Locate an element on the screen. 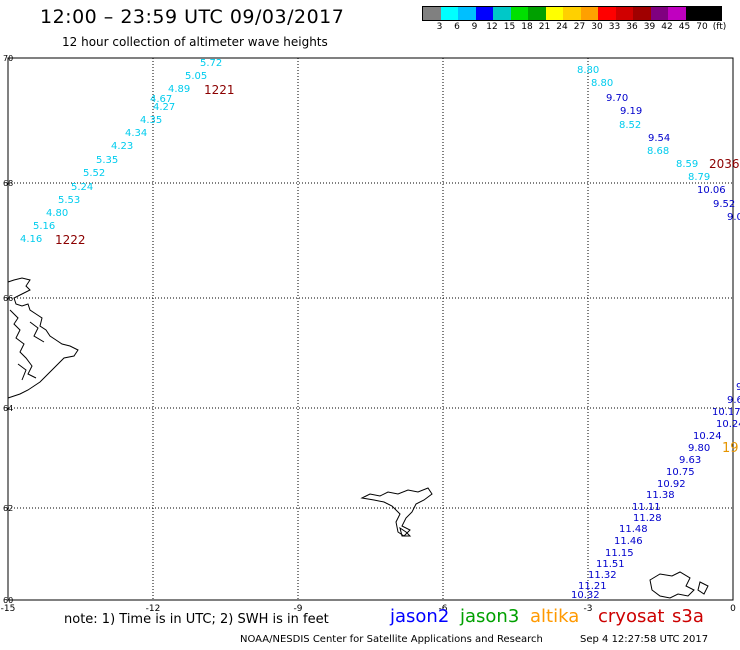 Image resolution: width=740 pixels, height=650 pixels. wave-height-label: 8.59 is located at coordinates (687, 164).